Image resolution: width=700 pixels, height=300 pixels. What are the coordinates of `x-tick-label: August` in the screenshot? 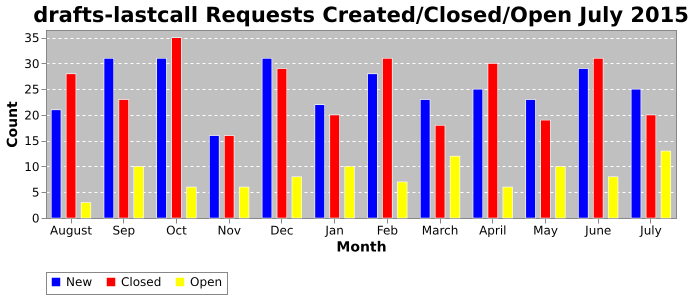 It's located at (71, 231).